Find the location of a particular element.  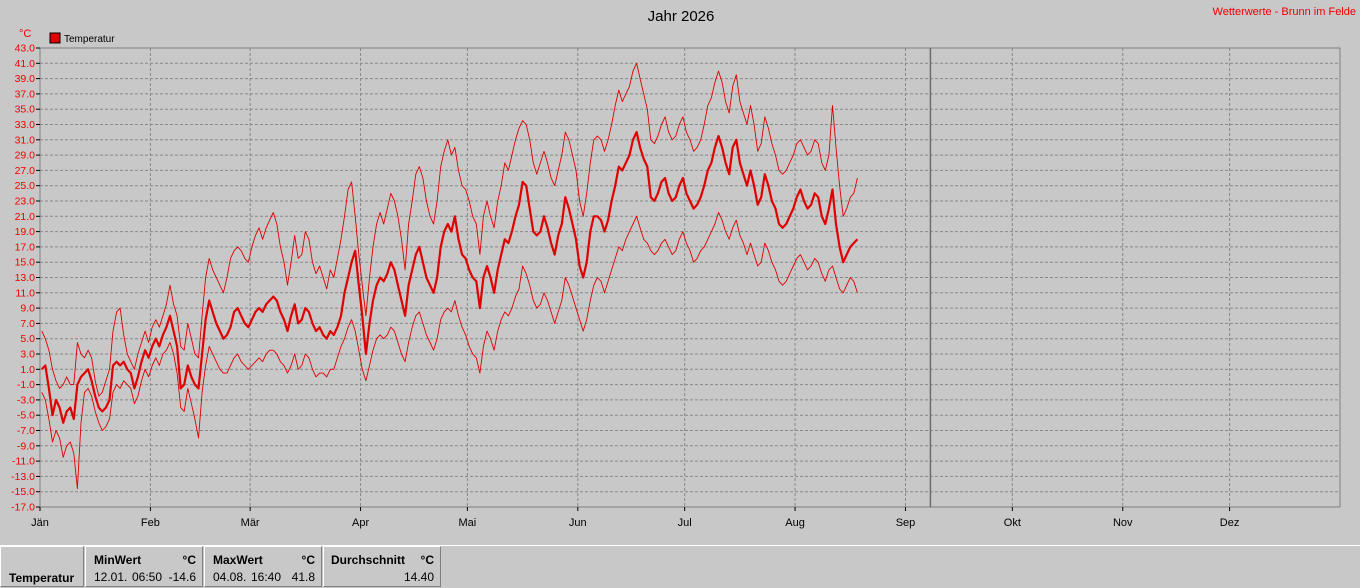

y-tick-label: -17.0 is located at coordinates (23, 508).